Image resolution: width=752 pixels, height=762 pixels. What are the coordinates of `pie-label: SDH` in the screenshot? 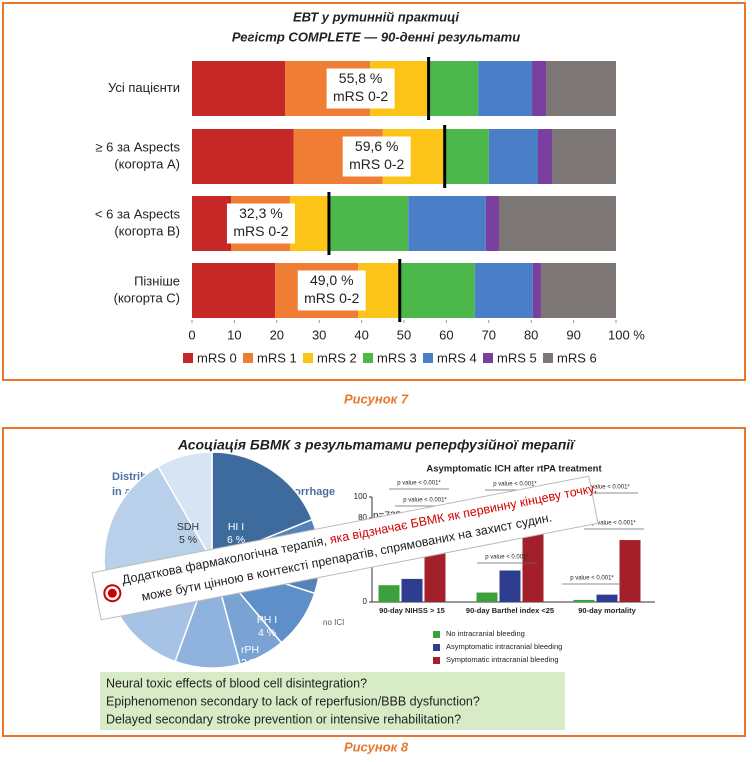 It's located at (188, 527).